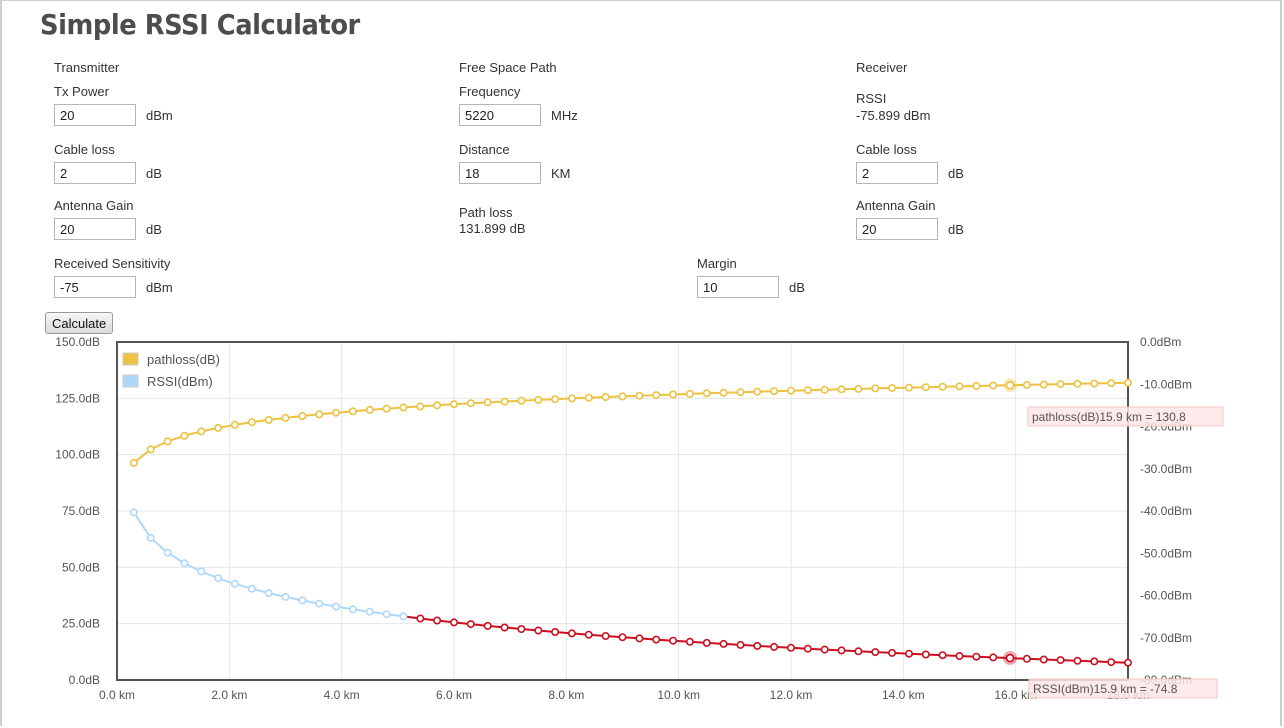 Image resolution: width=1284 pixels, height=728 pixels. I want to click on rx-antenna-gain-label: Antenna Gain, so click(896, 205).